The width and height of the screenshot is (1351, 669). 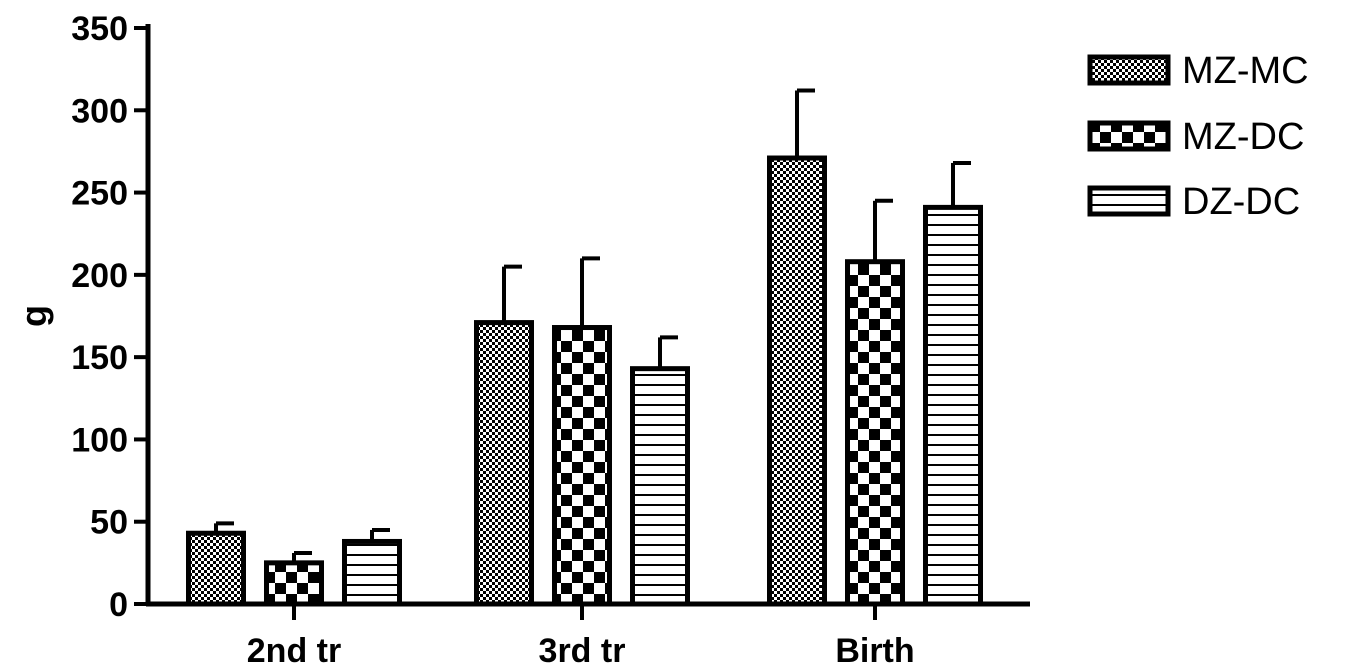 What do you see at coordinates (99, 440) in the screenshot?
I see `y-tick-label: 100` at bounding box center [99, 440].